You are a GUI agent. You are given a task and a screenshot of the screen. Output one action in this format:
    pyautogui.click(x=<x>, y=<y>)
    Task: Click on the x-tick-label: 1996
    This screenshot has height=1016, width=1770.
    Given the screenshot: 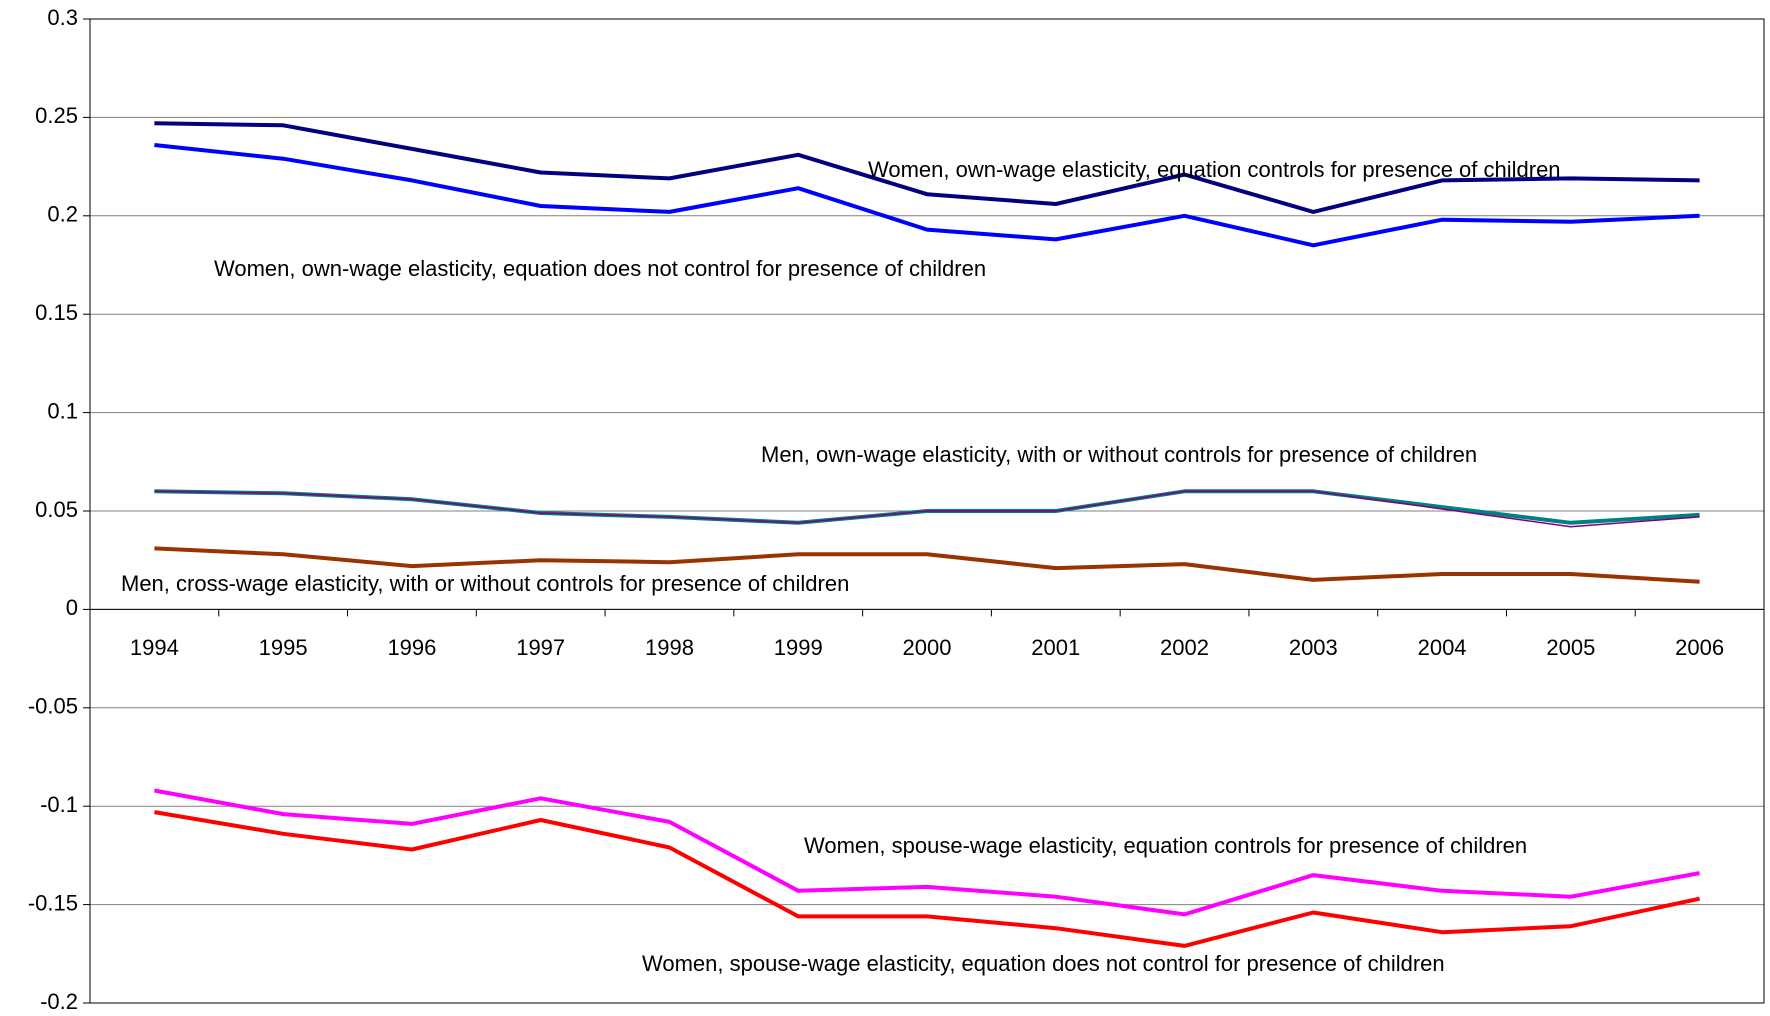 What is the action you would take?
    pyautogui.click(x=411, y=647)
    